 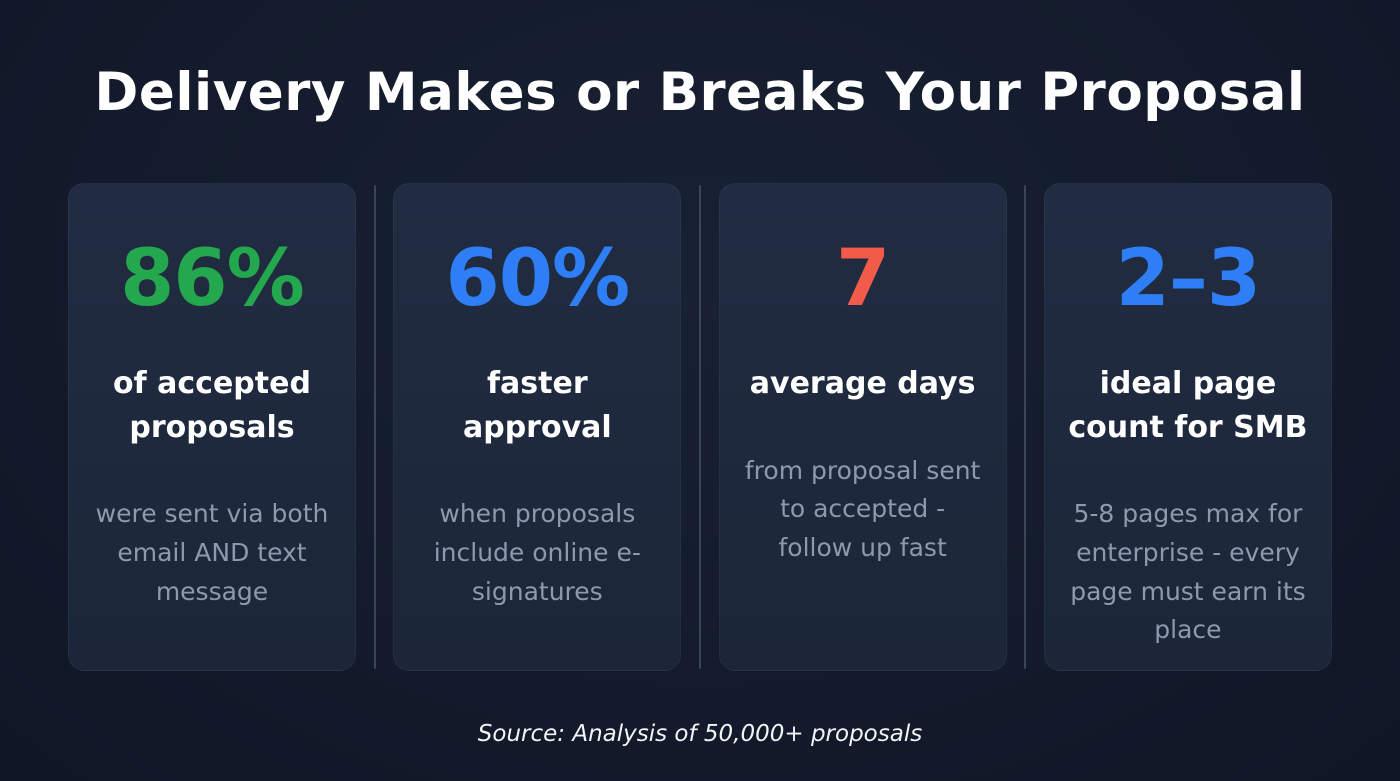 I want to click on stat-value: 86%, so click(x=212, y=279).